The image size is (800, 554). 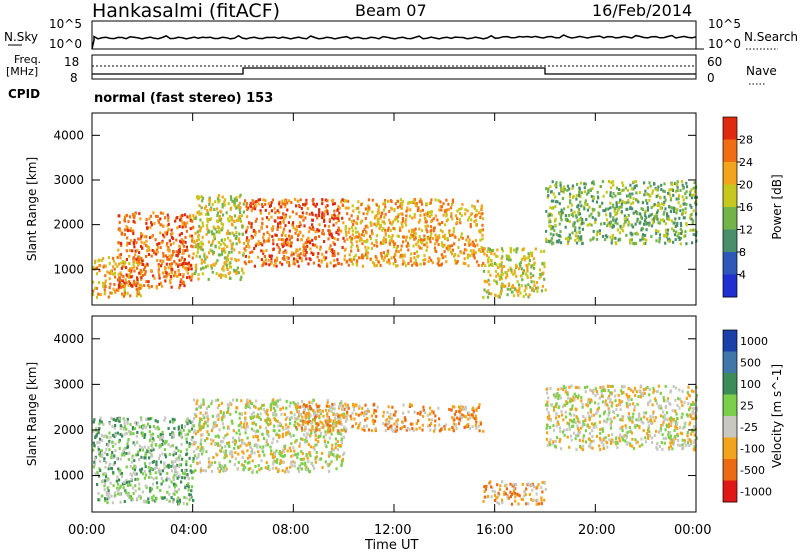 I want to click on colorbar-tick-label: 8, so click(x=742, y=252).